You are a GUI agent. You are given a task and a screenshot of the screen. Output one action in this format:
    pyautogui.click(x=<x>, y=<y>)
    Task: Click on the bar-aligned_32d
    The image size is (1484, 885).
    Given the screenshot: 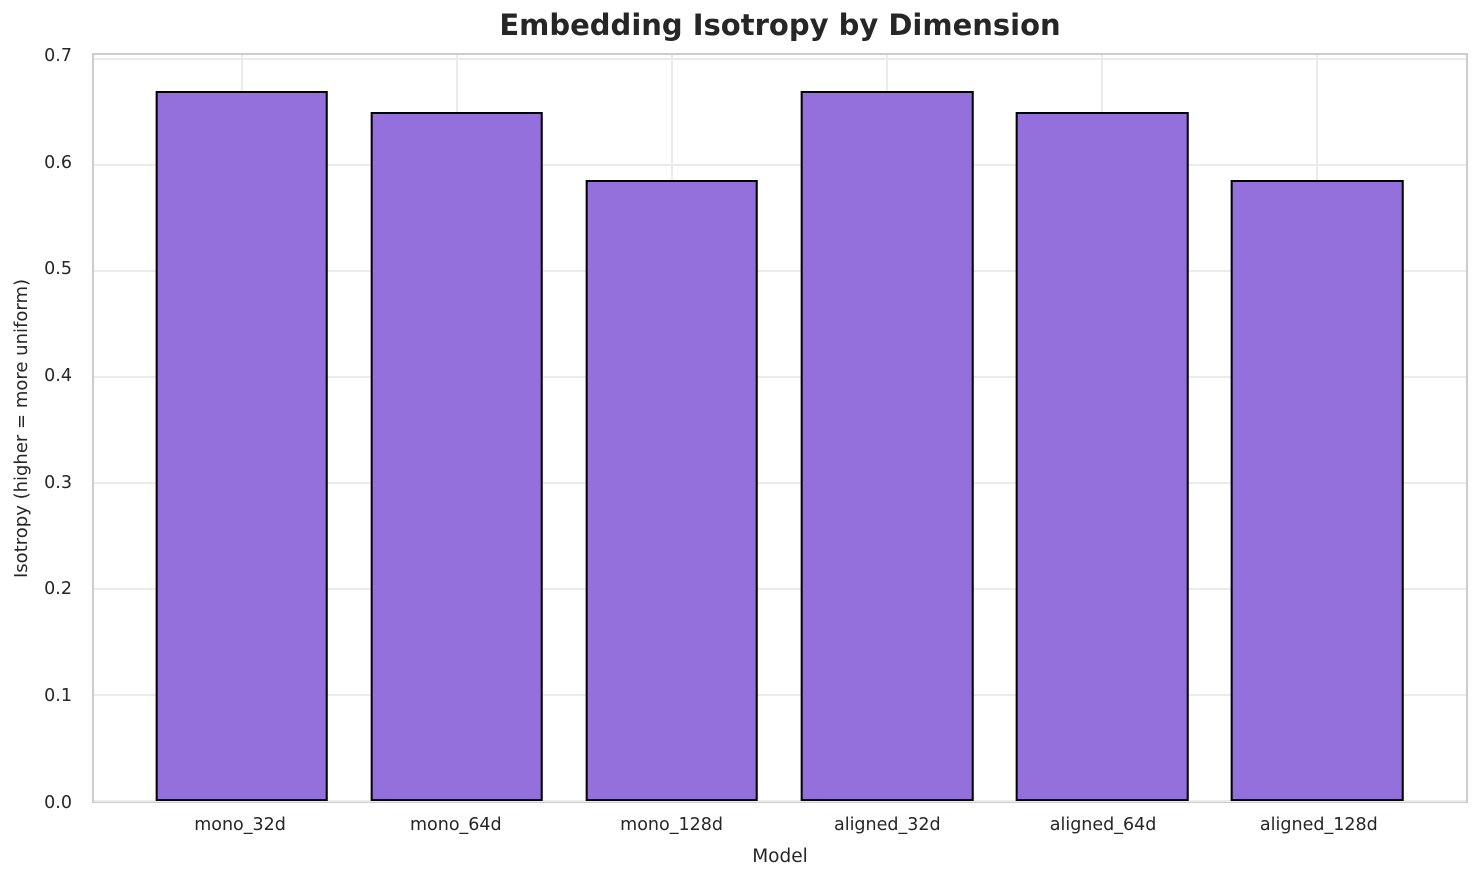 What is the action you would take?
    pyautogui.click(x=887, y=445)
    